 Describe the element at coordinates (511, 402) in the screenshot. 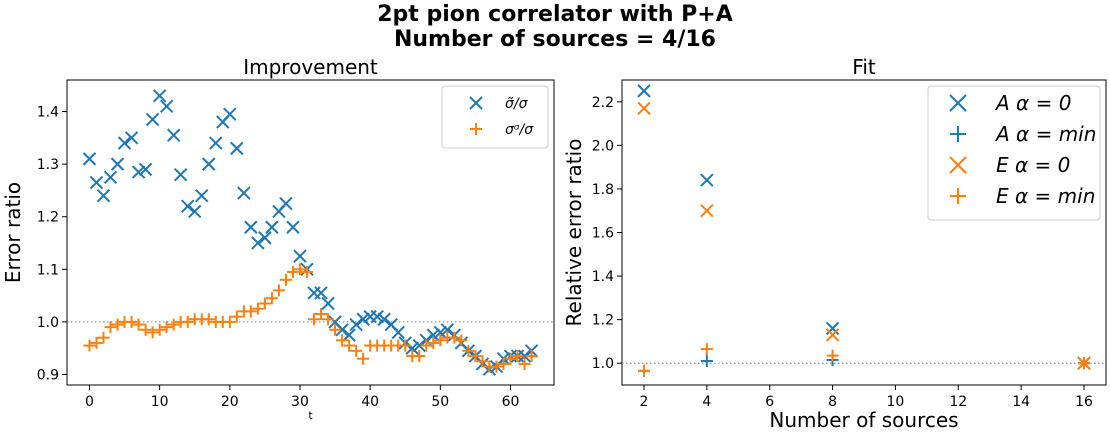

I see `x-tick-label: 60` at that location.